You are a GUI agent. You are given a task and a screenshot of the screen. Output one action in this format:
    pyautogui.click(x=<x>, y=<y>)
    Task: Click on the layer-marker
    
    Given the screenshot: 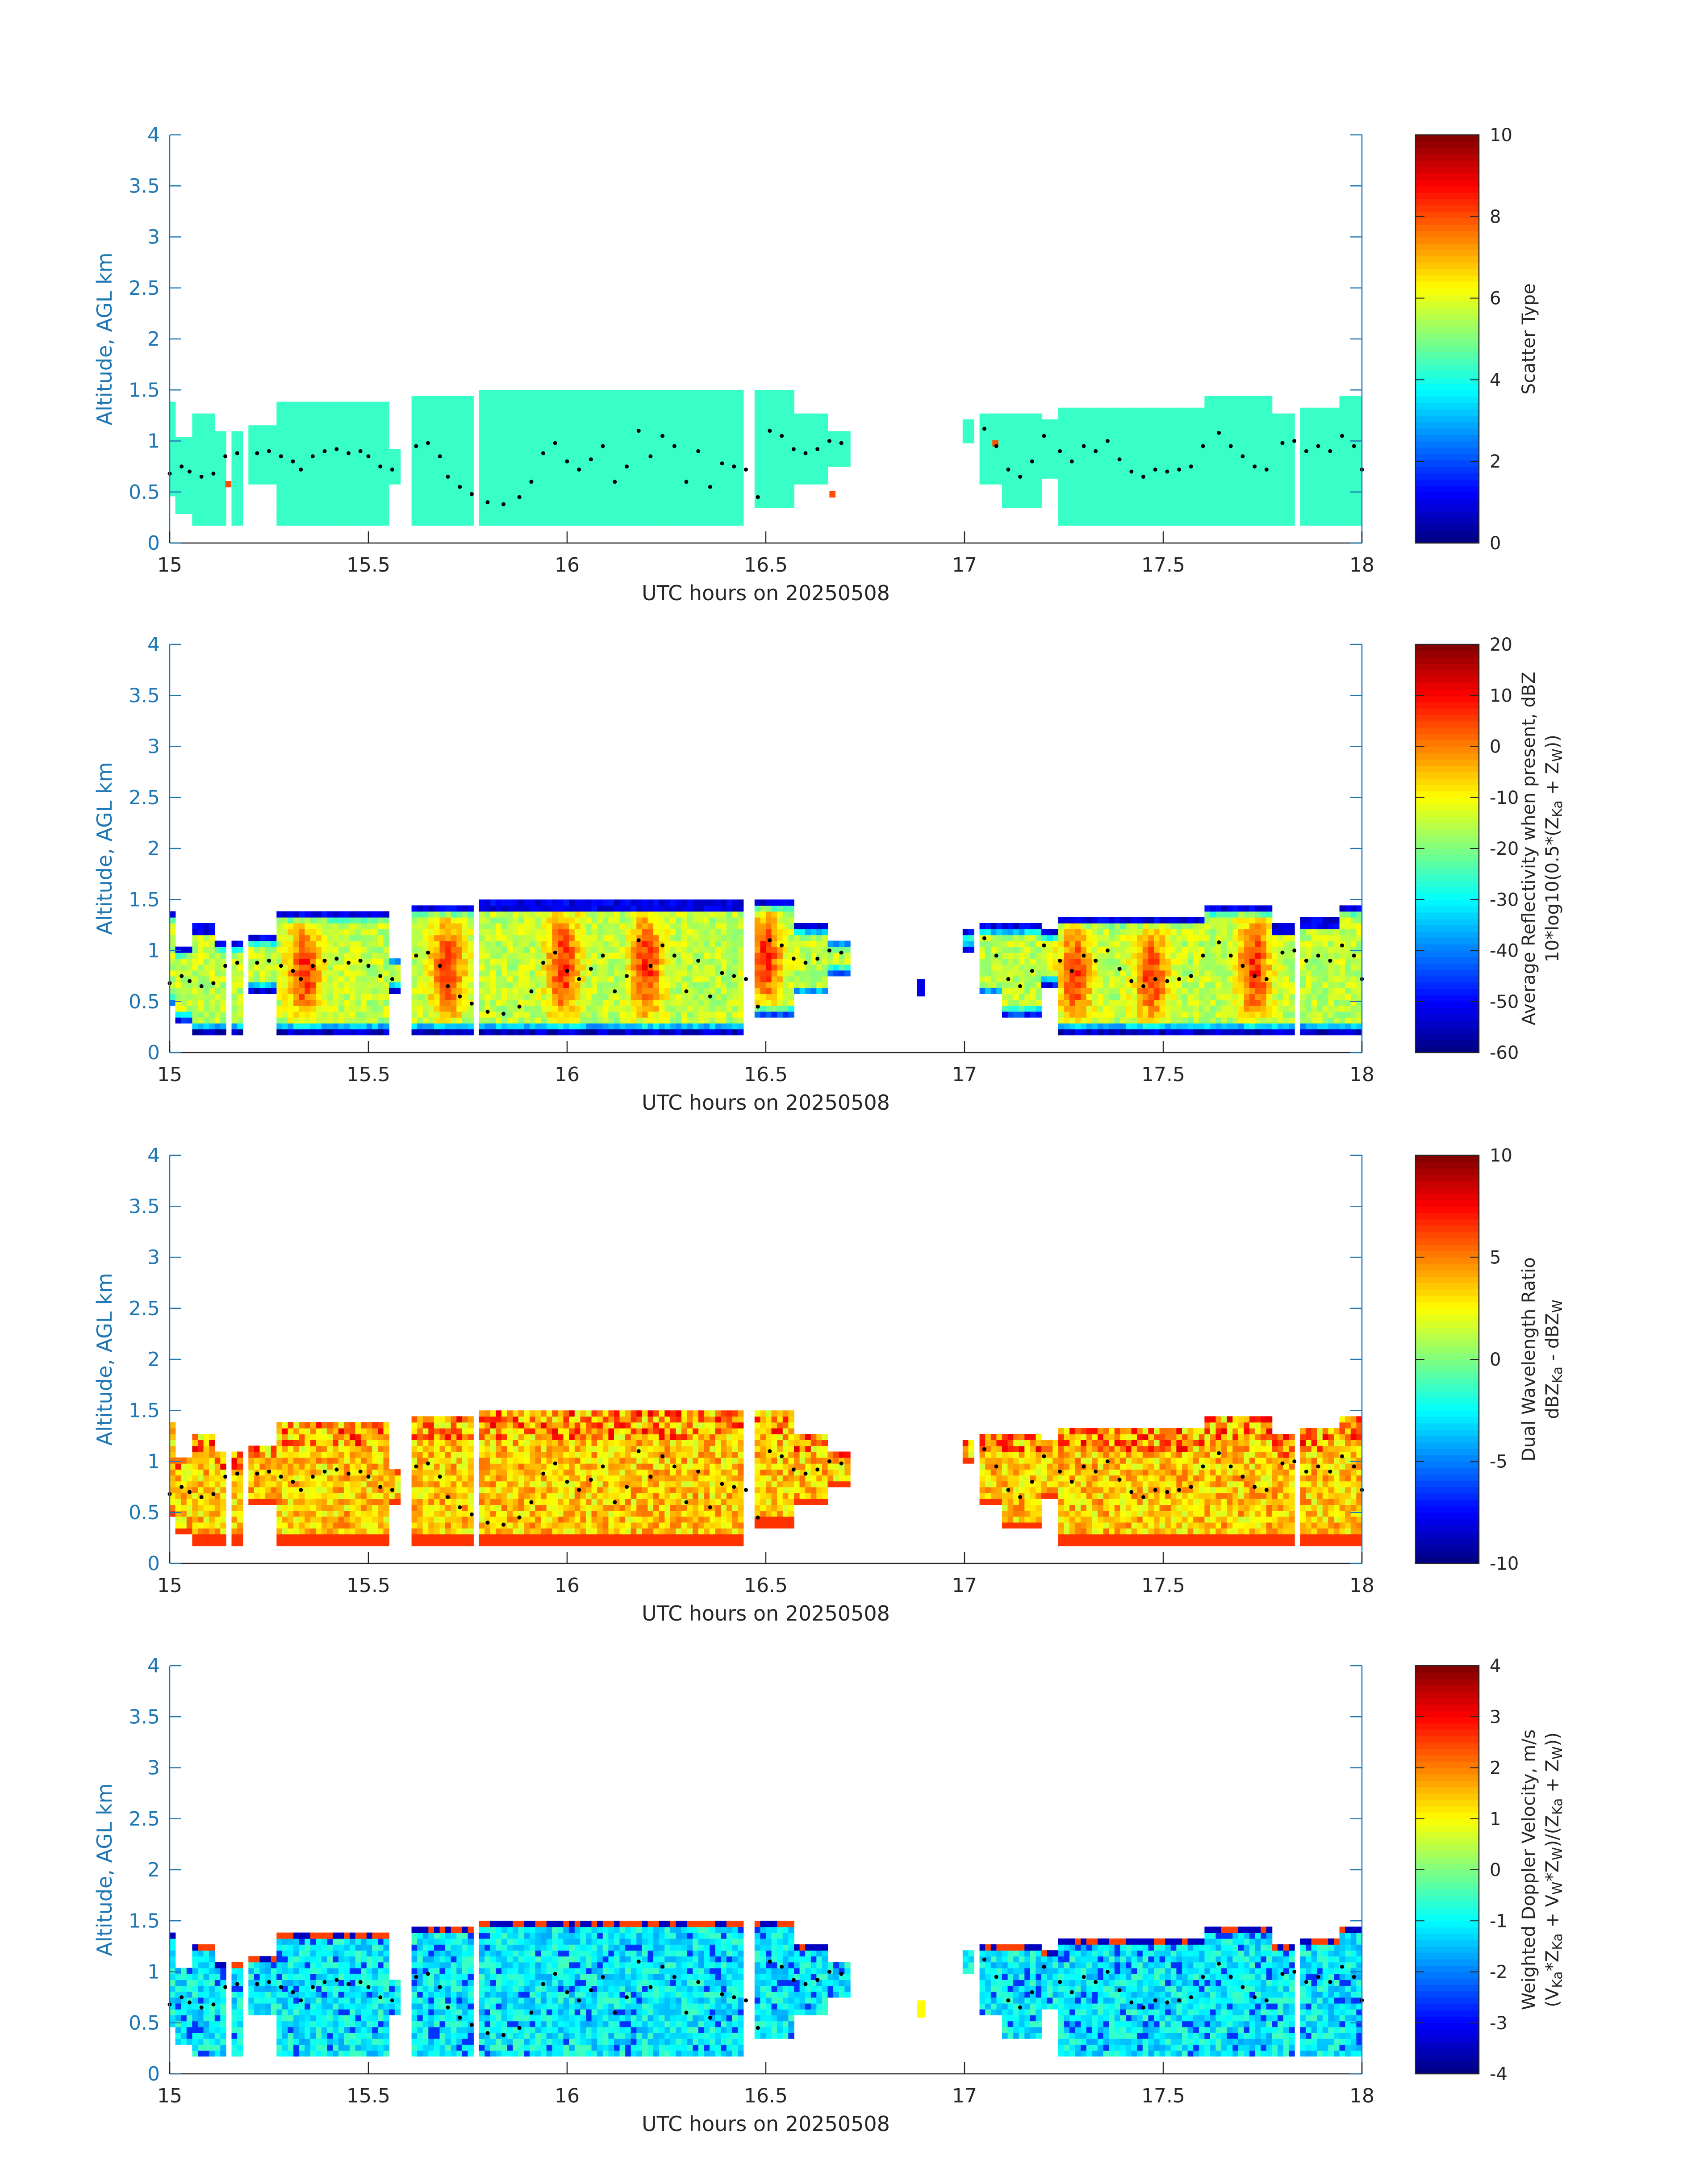 What is the action you would take?
    pyautogui.click(x=392, y=469)
    